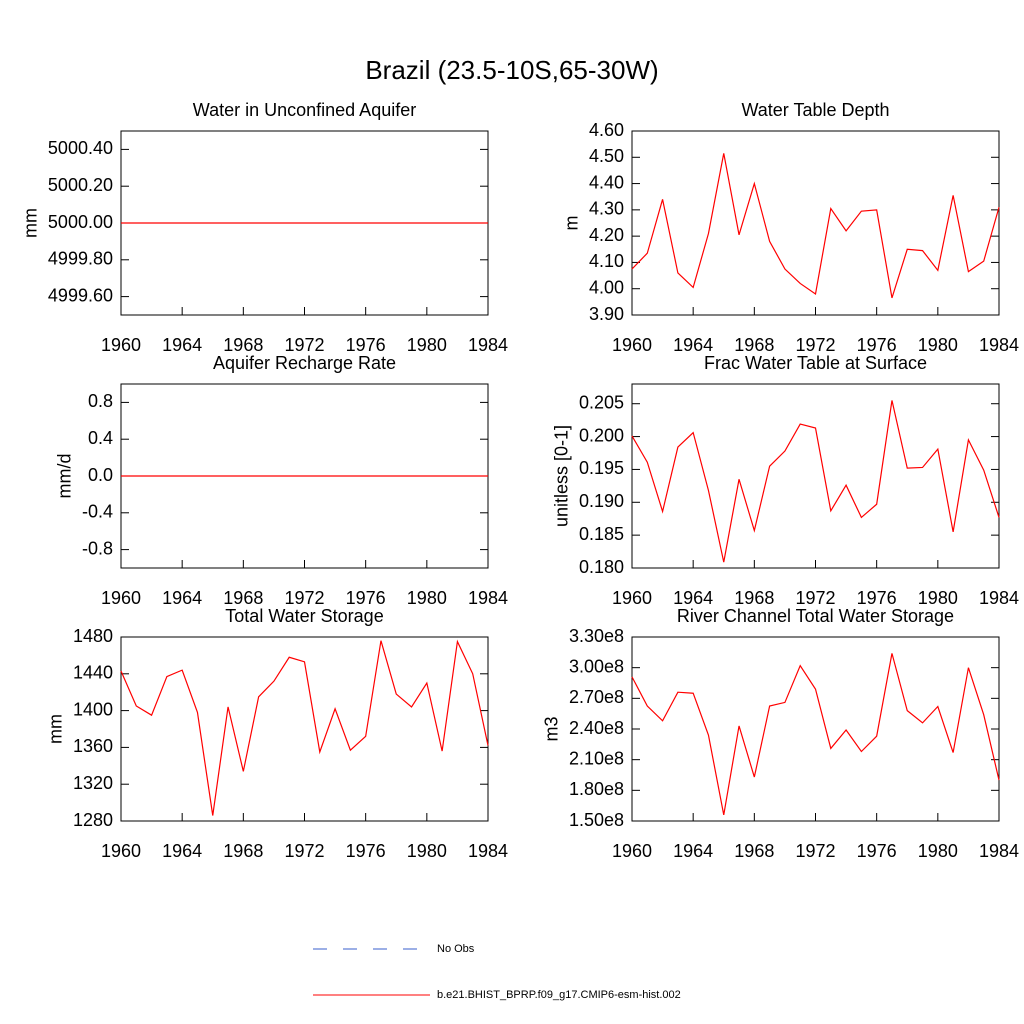  What do you see at coordinates (601, 468) in the screenshot?
I see `y-tick-label: 0.195` at bounding box center [601, 468].